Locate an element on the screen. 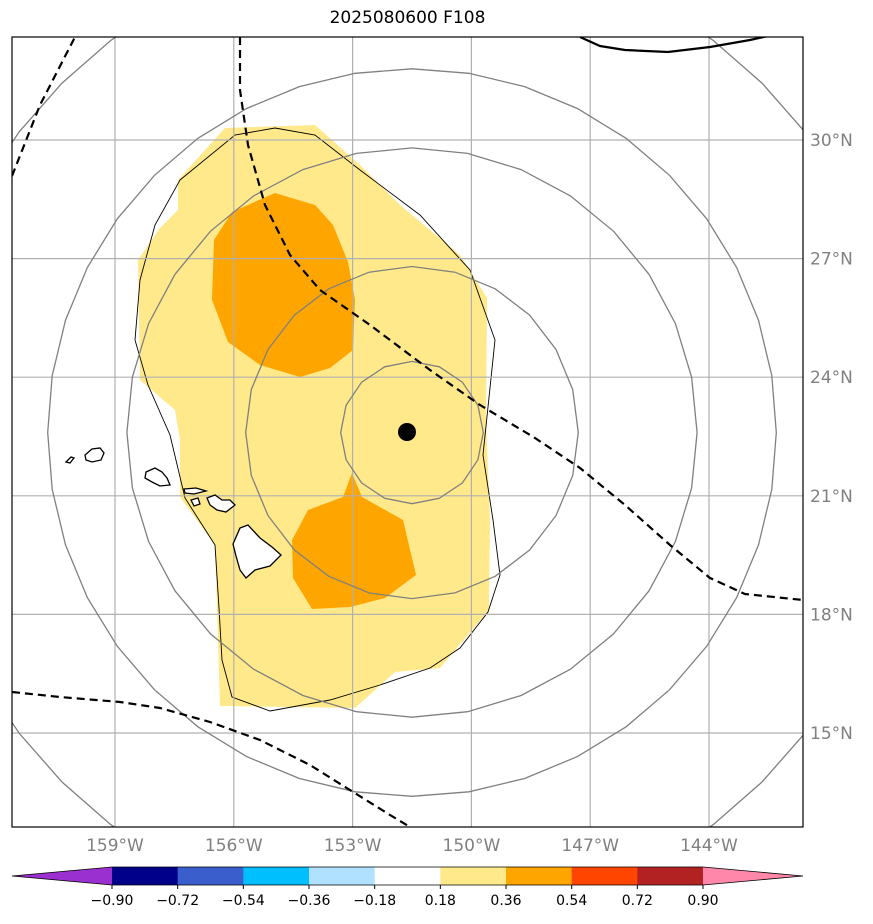 This screenshot has width=873, height=924. colorbar-tick-label: 0.36 is located at coordinates (505, 901).